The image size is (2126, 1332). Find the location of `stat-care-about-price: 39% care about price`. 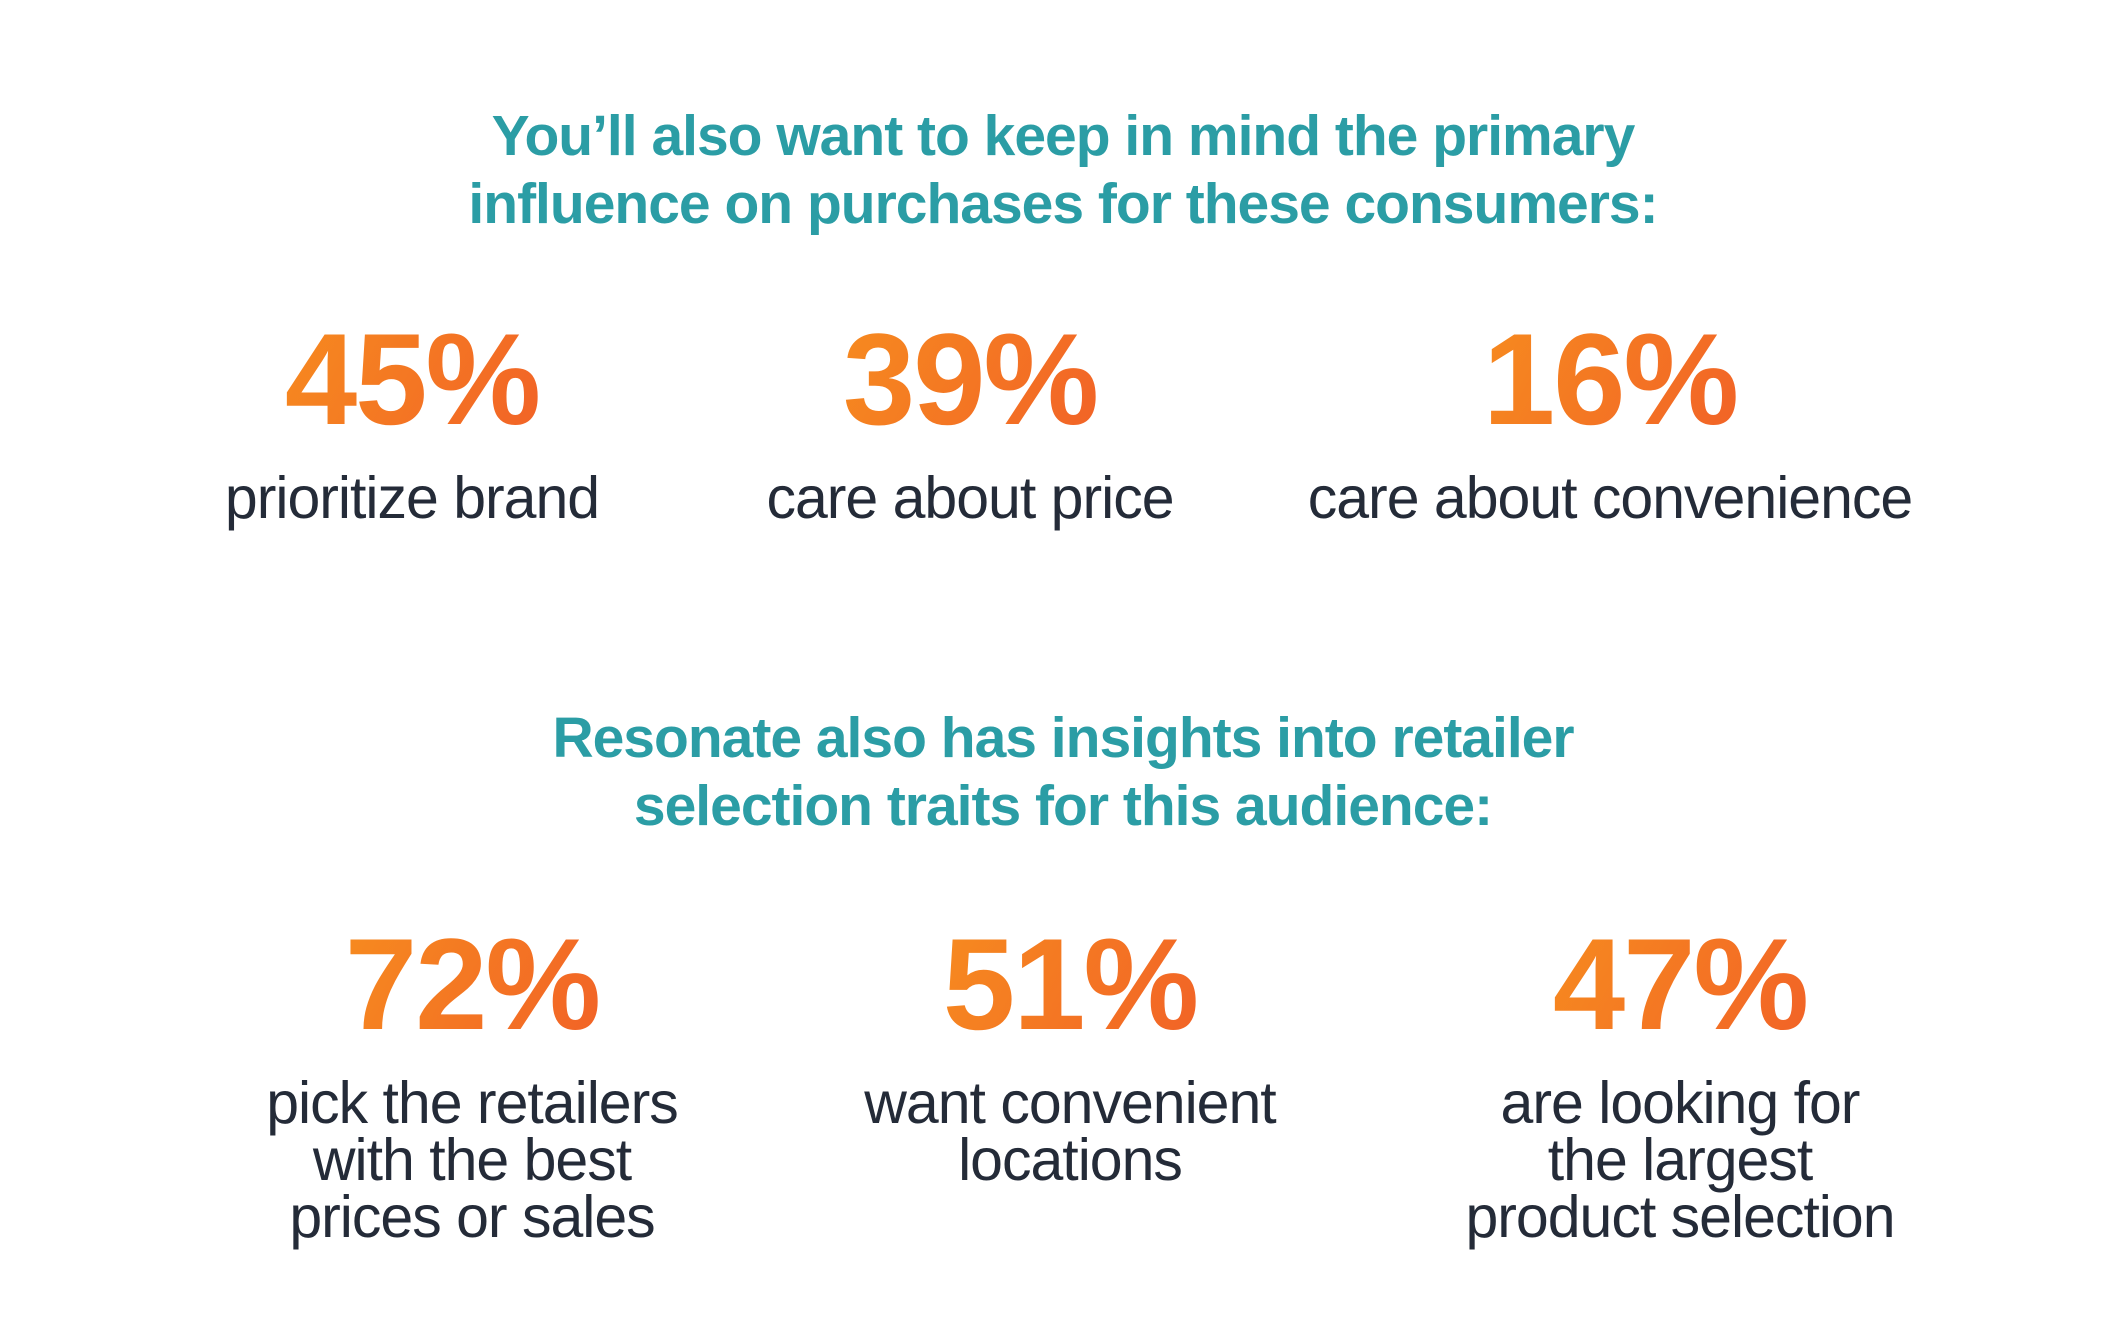

stat-care-about-price: 39% care about price is located at coordinates (970, 422).